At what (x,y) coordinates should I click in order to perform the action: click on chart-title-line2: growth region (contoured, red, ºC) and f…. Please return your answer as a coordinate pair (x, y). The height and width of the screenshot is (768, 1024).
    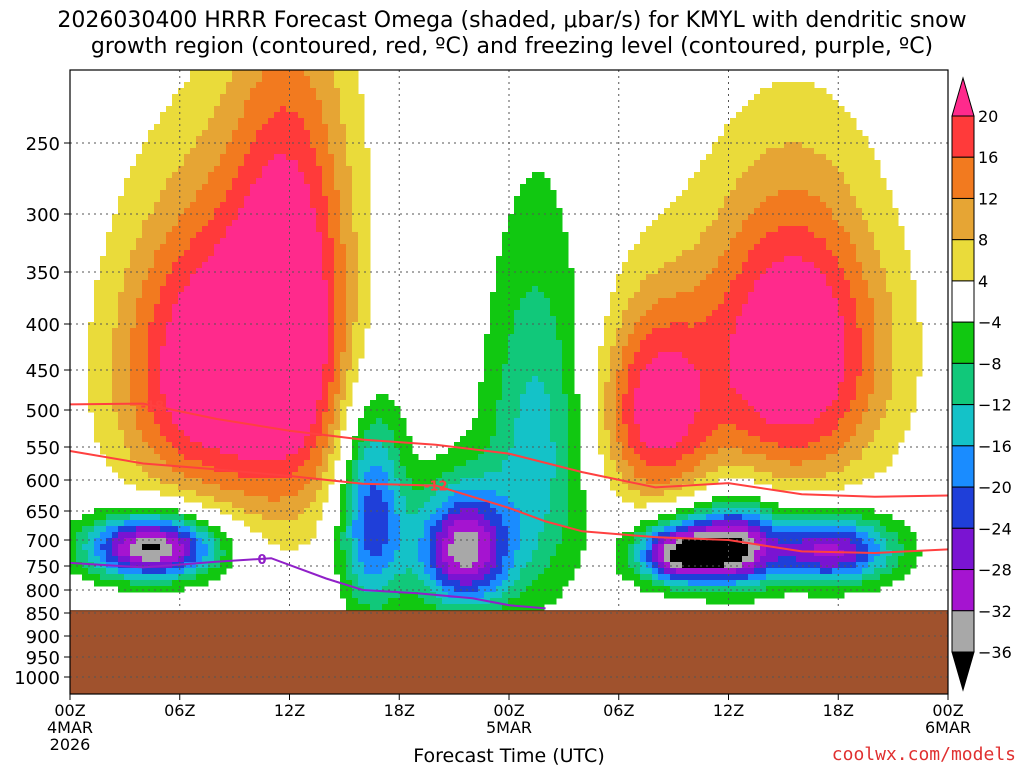
    Looking at the image, I should click on (512, 46).